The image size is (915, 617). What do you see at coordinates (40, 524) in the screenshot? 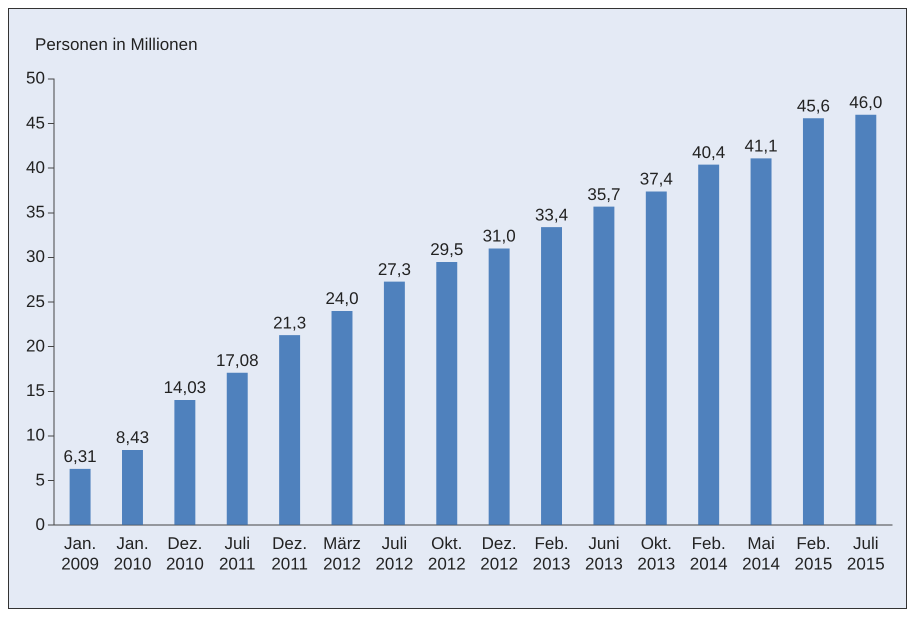
I see `y-tick-label: 0` at bounding box center [40, 524].